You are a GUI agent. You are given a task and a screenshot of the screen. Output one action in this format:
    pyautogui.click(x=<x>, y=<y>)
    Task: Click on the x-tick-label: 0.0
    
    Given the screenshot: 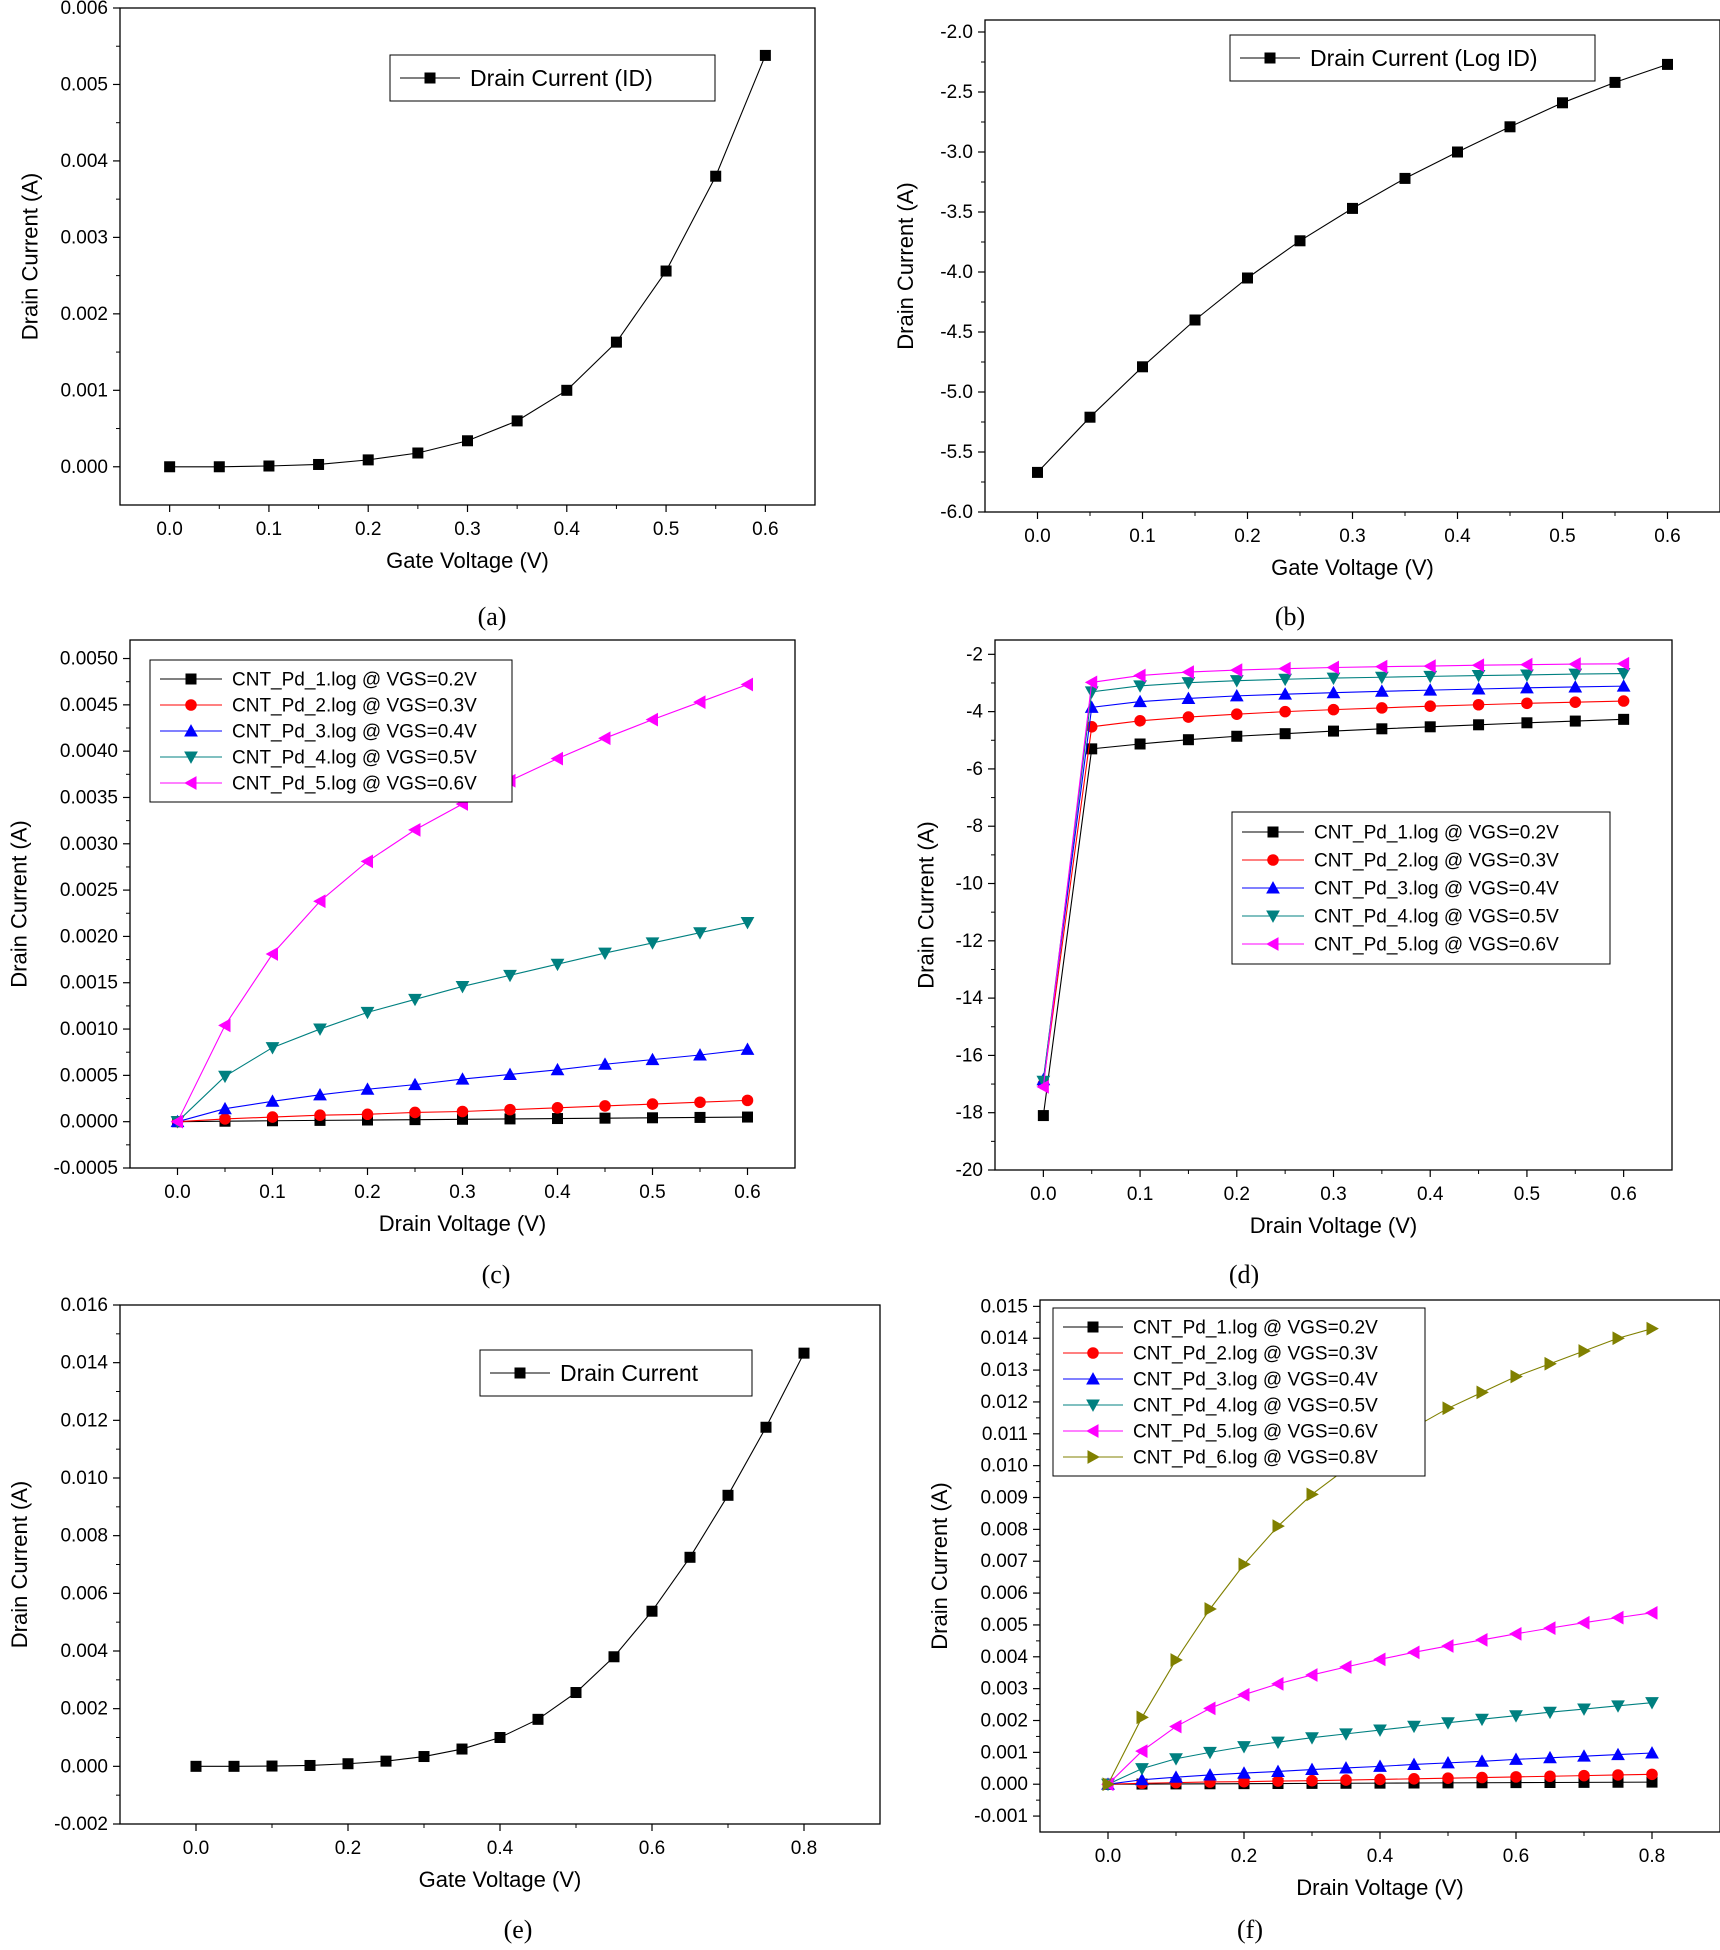 What is the action you would take?
    pyautogui.click(x=177, y=1192)
    